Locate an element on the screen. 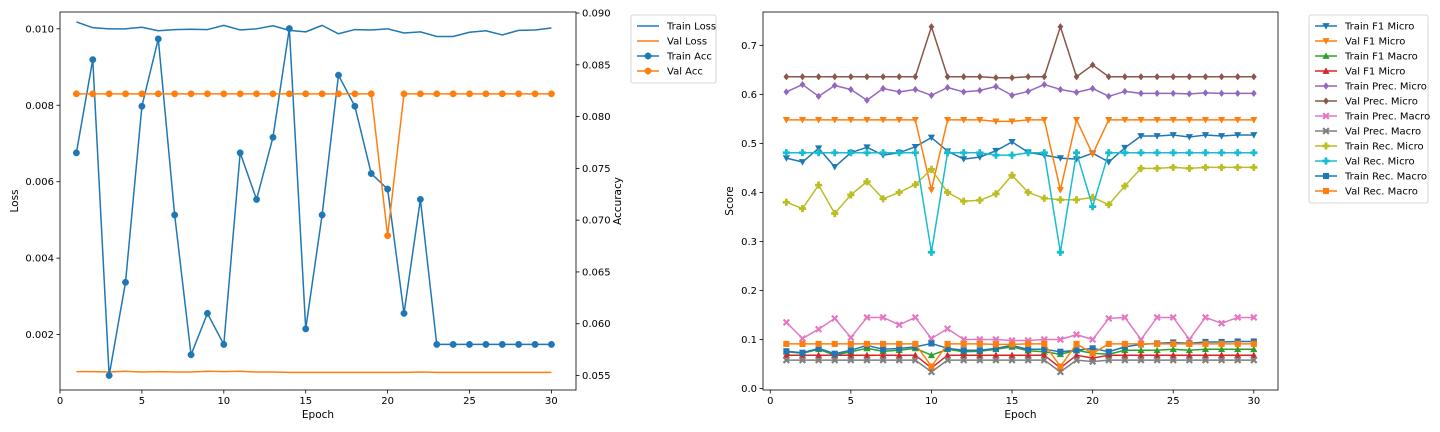 This screenshot has height=432, width=1440. series-val-loss is located at coordinates (314, 372).